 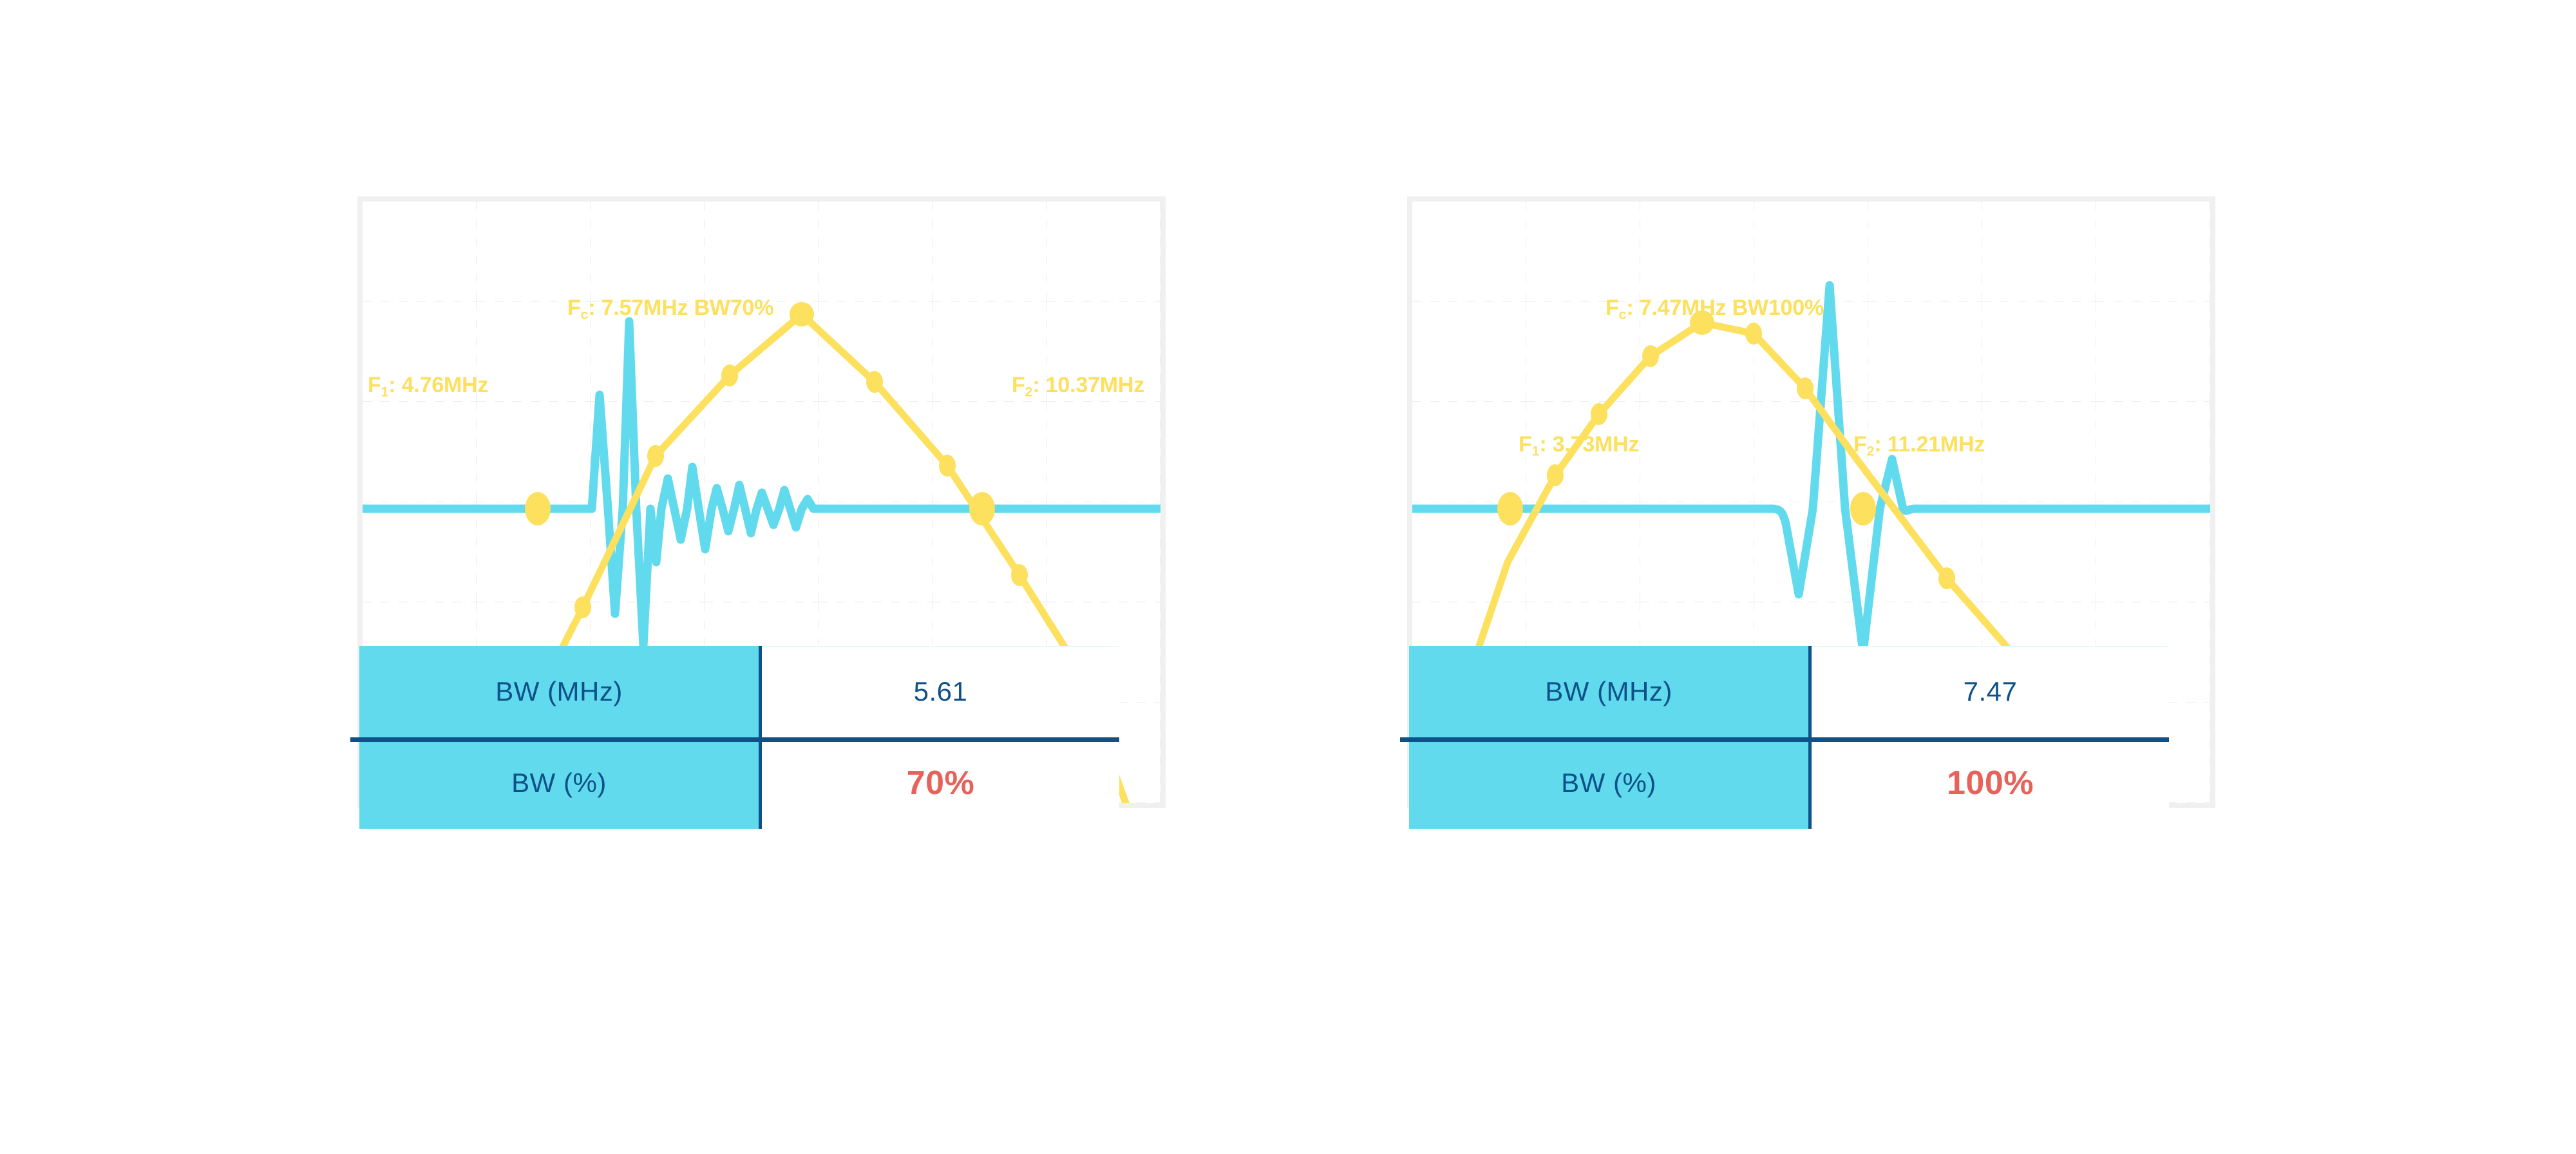 I want to click on f2-label-right-subscript: 2, so click(x=1870, y=451).